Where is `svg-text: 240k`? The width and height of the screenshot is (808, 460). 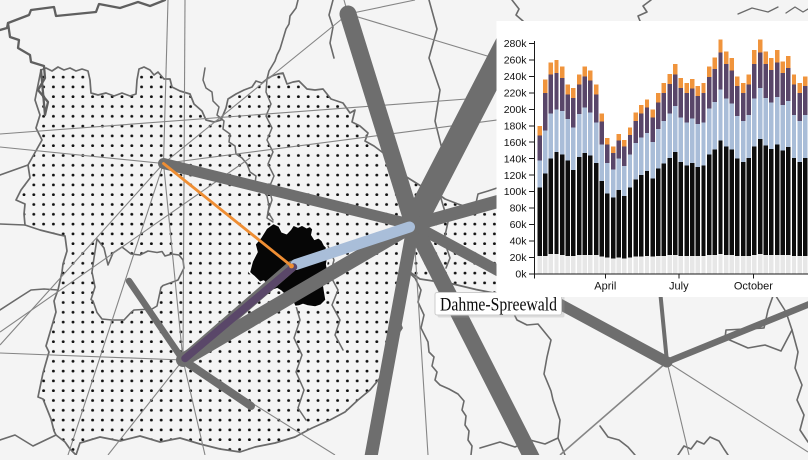
svg-text: 240k is located at coordinates (516, 77).